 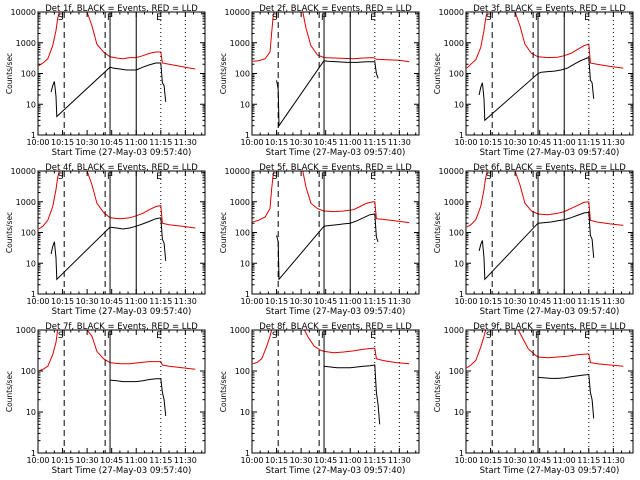 I want to click on chart-title: Det 2f, BLACK = Events, RED = LLD, so click(x=335, y=9).